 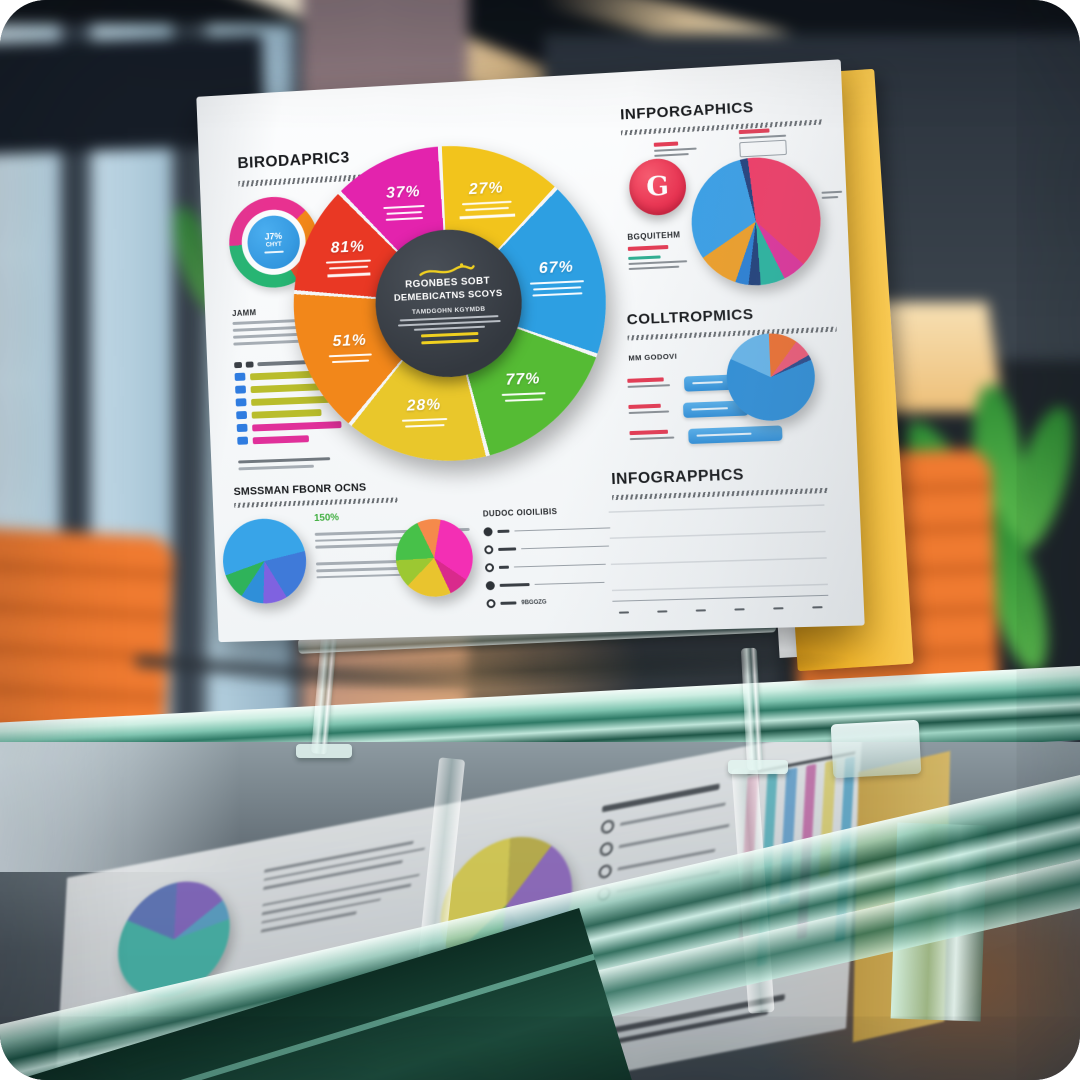 What do you see at coordinates (732, 333) in the screenshot?
I see `right-section2-scribble` at bounding box center [732, 333].